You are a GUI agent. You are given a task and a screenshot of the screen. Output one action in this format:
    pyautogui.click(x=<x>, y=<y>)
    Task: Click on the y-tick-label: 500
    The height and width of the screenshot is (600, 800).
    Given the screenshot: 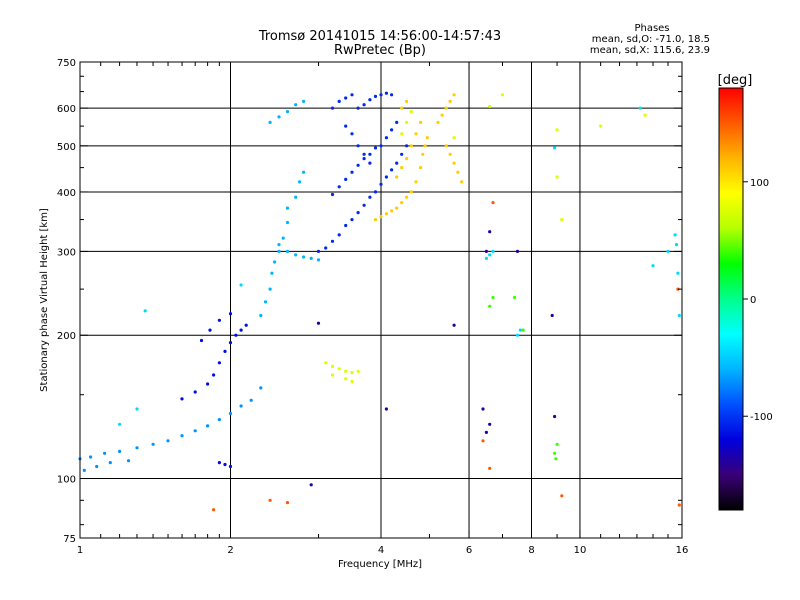 What is the action you would take?
    pyautogui.click(x=66, y=147)
    